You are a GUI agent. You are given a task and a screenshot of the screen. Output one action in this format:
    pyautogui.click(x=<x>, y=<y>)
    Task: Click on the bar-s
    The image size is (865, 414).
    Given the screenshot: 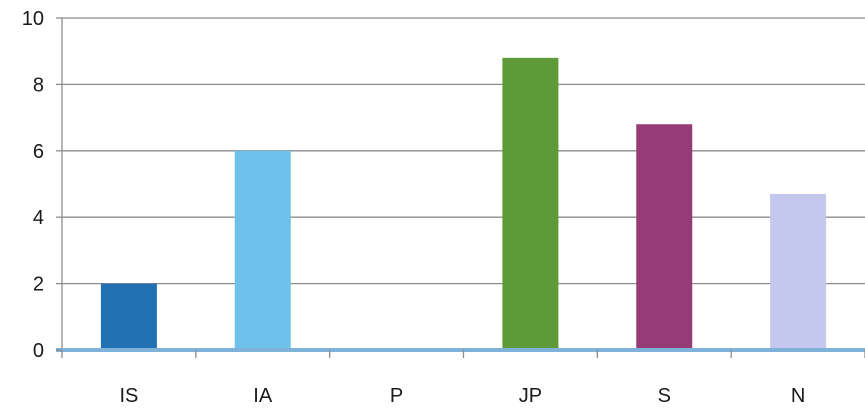 What is the action you would take?
    pyautogui.click(x=664, y=237)
    